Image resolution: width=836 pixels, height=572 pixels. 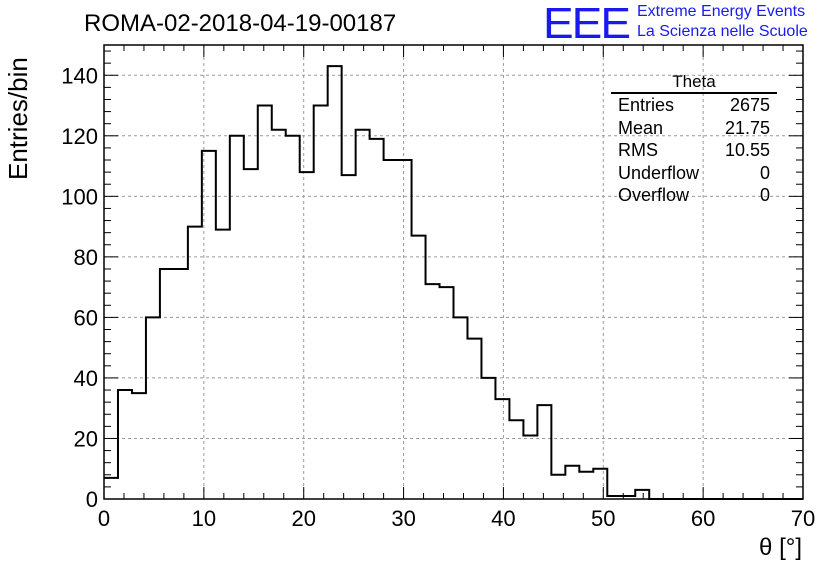 I want to click on x-tick-label: 30, so click(x=403, y=518).